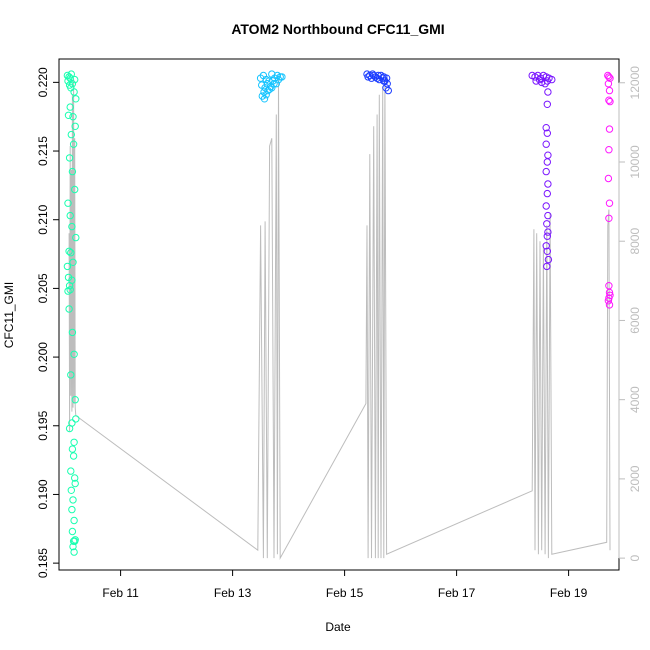 The width and height of the screenshot is (650, 650). What do you see at coordinates (48, 322) in the screenshot?
I see `y-axis-left: 0.185 0.190 0.195 0.200 0.205 0.210 0.215 0.220` at bounding box center [48, 322].